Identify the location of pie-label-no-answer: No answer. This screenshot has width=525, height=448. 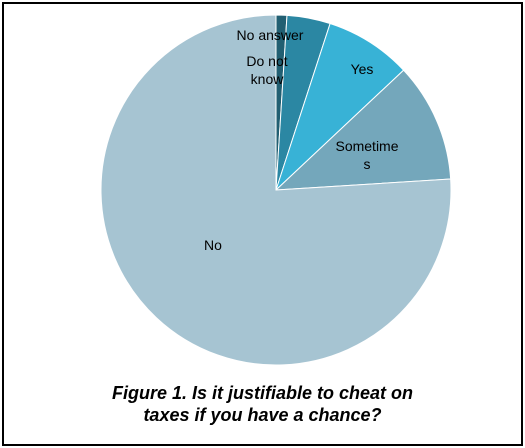
(270, 35).